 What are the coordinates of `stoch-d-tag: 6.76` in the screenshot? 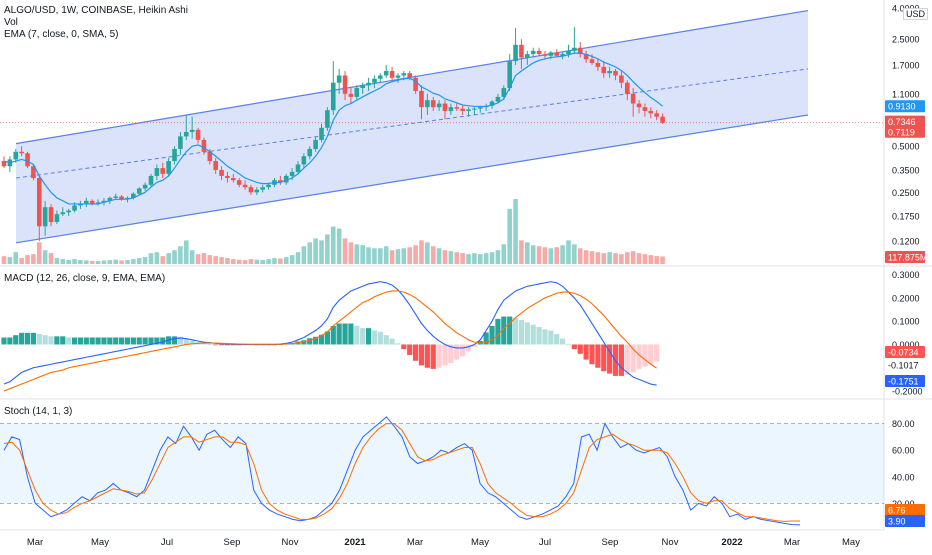 It's located at (897, 511).